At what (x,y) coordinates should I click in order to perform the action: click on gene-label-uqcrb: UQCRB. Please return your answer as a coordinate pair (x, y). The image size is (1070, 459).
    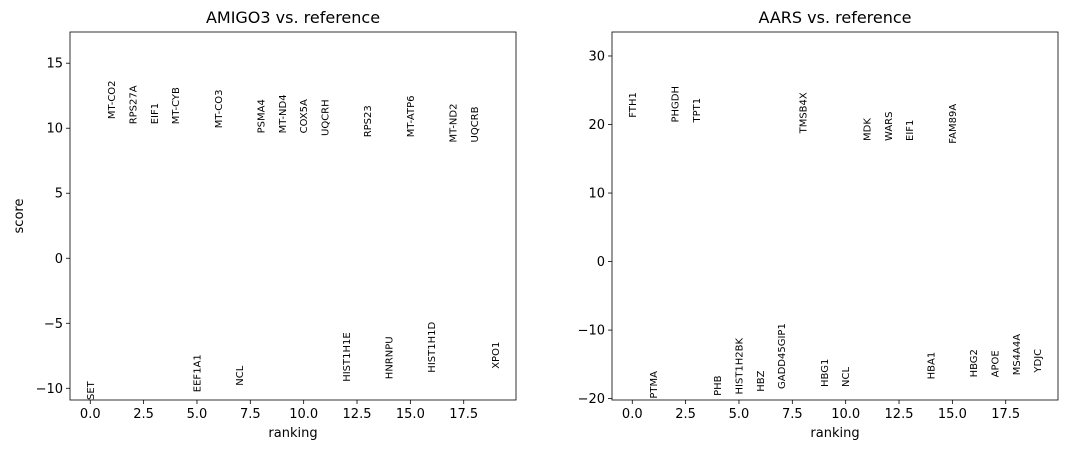
    Looking at the image, I should click on (475, 124).